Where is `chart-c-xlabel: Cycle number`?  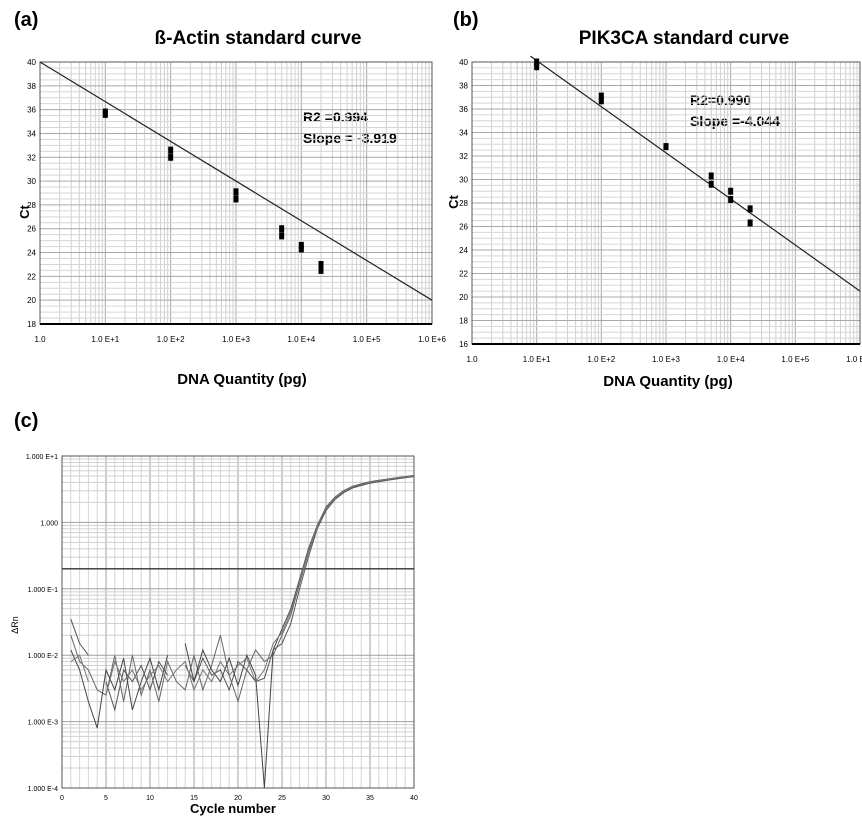 chart-c-xlabel: Cycle number is located at coordinates (233, 808).